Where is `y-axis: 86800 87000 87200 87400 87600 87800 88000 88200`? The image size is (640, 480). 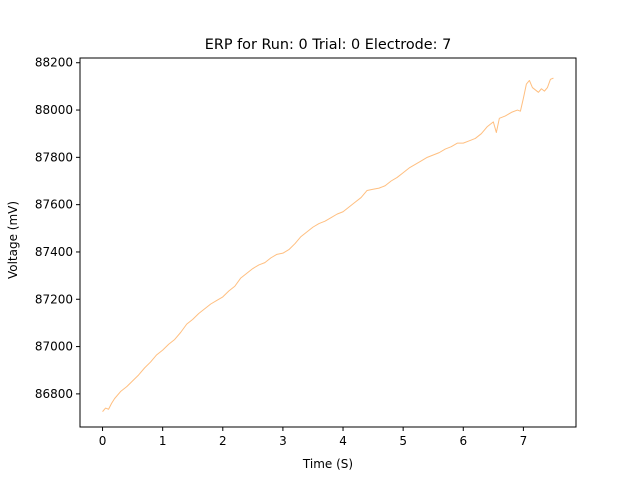
y-axis: 86800 87000 87200 87400 87600 87800 88000 88200 is located at coordinates (57, 228).